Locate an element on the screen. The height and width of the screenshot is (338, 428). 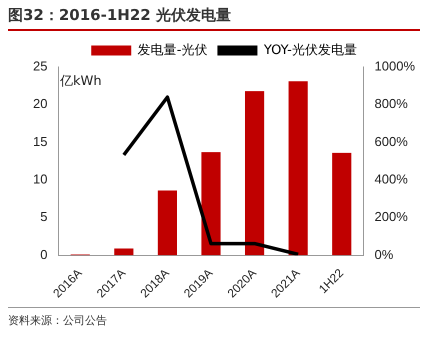
chart-title: 图32：2016-1H22 光伏发电量 is located at coordinates (119, 15).